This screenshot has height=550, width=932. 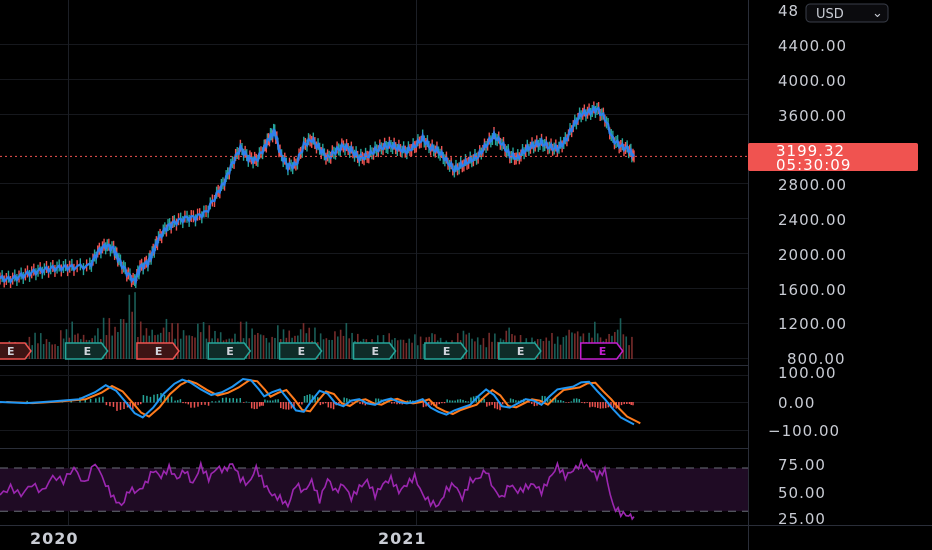 I want to click on price-axis-label: 1600.00, so click(x=812, y=290).